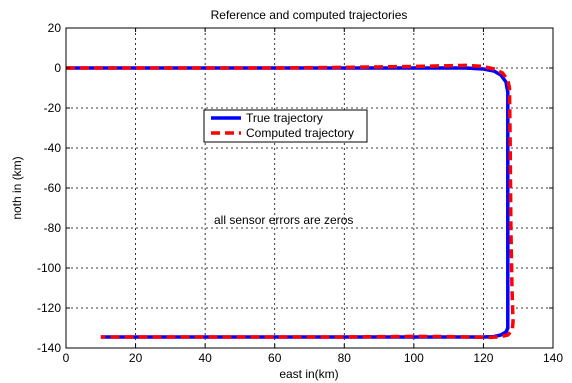  I want to click on y-tick-label: -120, so click(49, 308).